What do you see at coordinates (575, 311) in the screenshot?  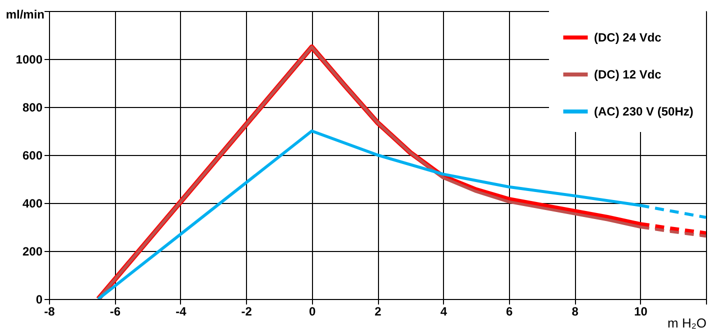 I see `x-tick-label: 8` at bounding box center [575, 311].